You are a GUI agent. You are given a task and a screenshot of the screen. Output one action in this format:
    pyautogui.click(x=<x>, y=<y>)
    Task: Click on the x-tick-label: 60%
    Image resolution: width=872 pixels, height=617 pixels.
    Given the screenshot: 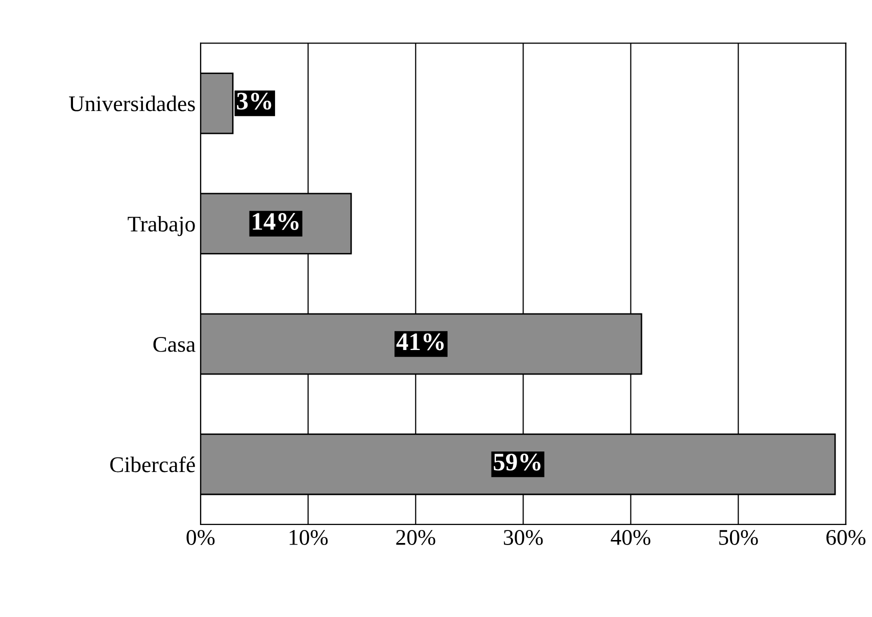 What is the action you would take?
    pyautogui.click(x=846, y=538)
    